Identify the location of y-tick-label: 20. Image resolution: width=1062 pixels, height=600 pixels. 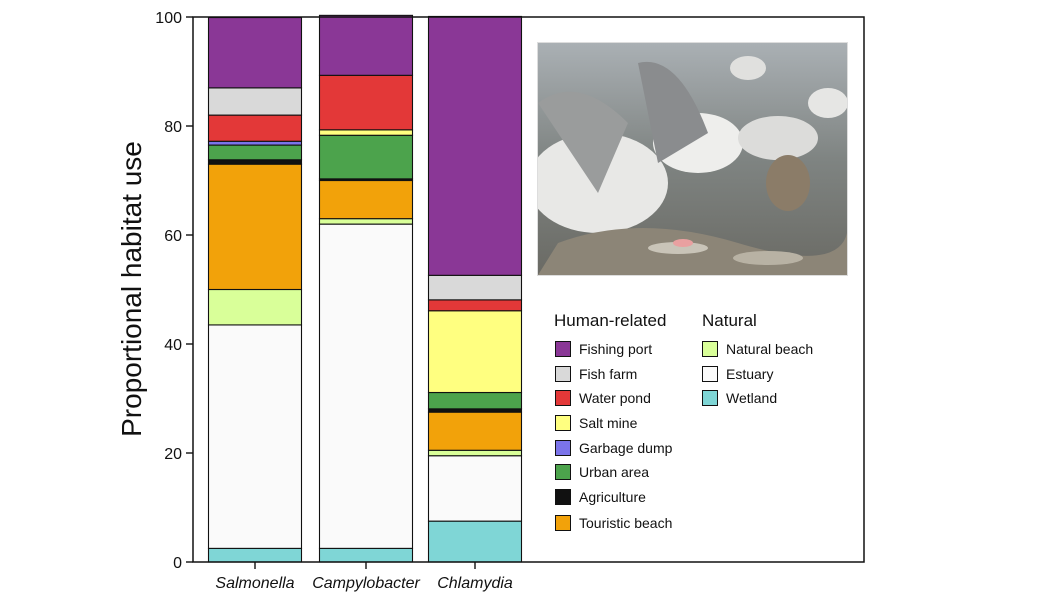
(173, 454).